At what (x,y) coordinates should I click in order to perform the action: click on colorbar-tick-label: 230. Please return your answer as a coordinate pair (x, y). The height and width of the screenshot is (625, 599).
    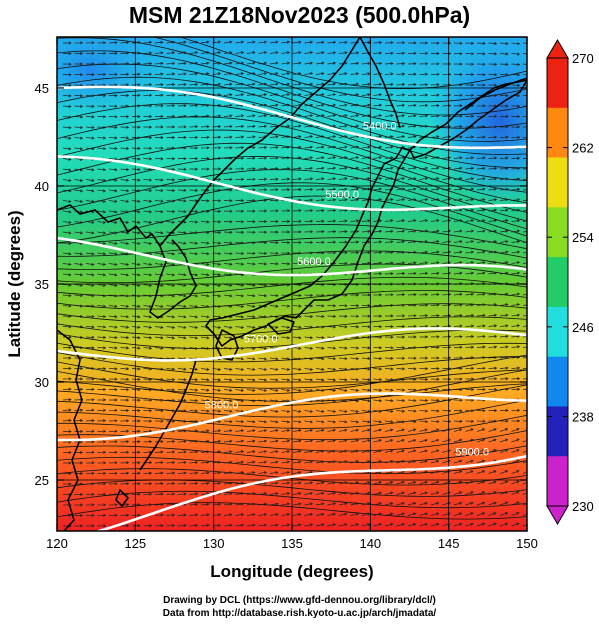
    Looking at the image, I should click on (583, 506).